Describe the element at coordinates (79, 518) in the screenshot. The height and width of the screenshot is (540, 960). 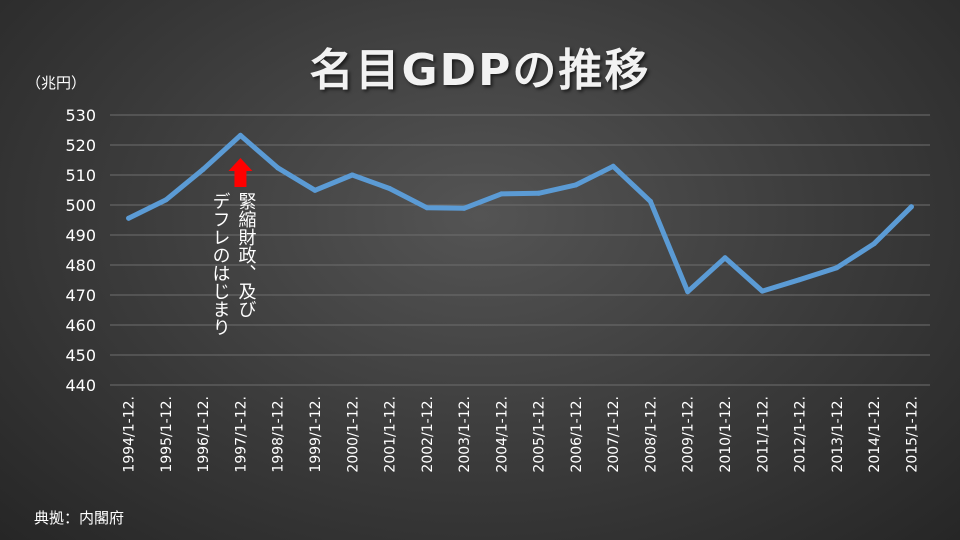
I see `source-note: 典拠：内閣府` at that location.